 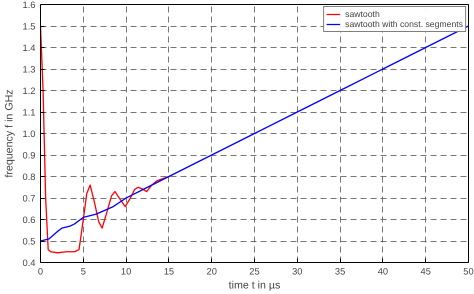 I want to click on y-tick-label: 0.6, so click(x=29, y=220).